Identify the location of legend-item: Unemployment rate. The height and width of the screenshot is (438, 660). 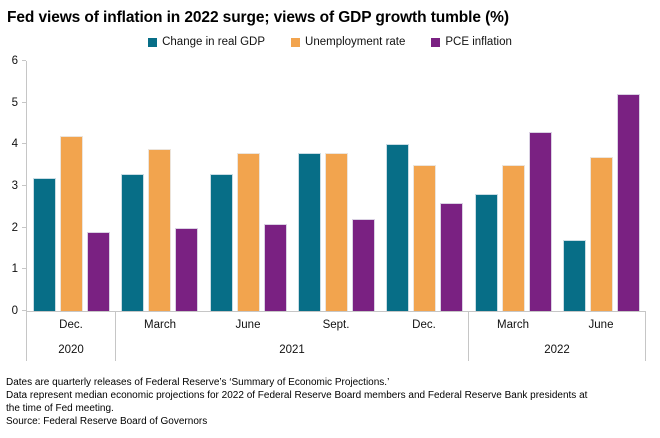
(348, 42).